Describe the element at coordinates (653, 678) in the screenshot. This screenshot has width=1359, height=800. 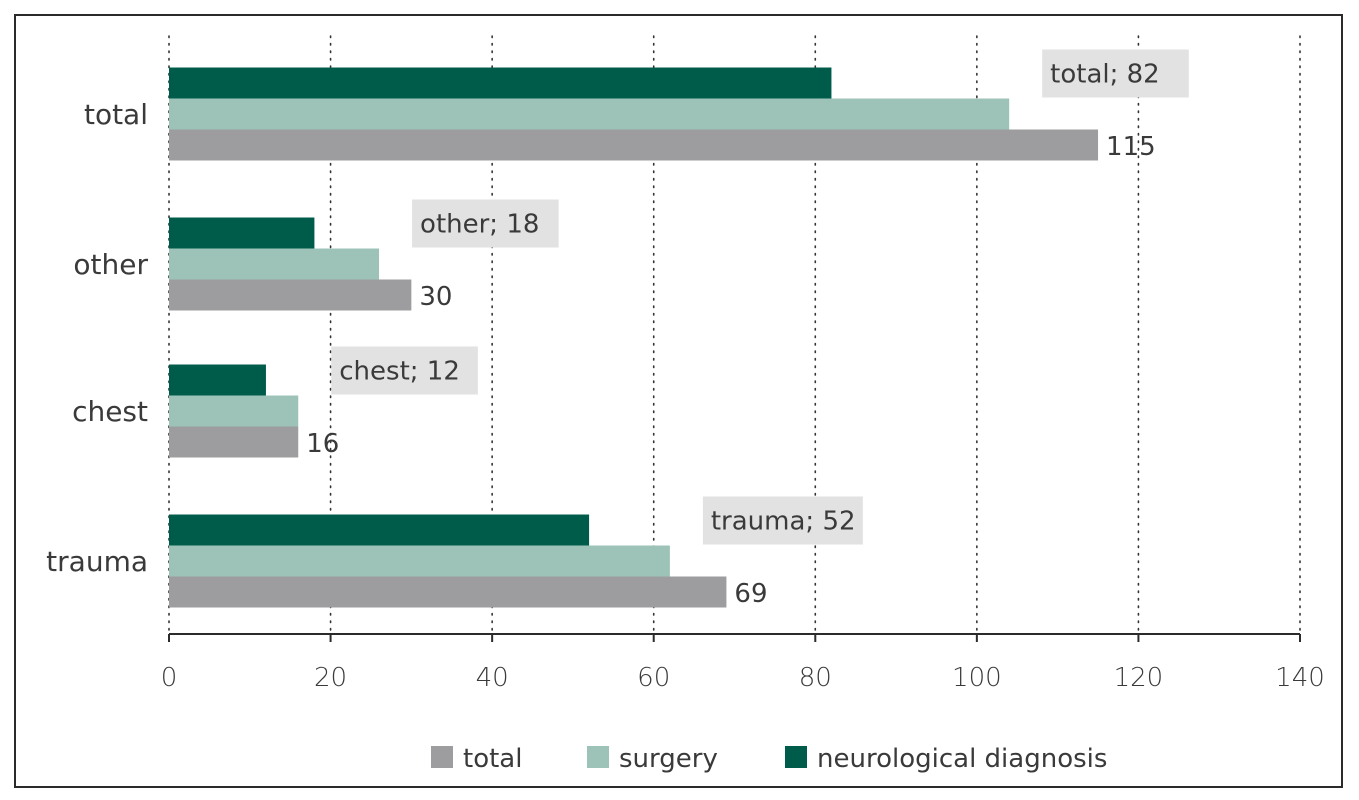
I see `x-tick-label-60: 60` at that location.